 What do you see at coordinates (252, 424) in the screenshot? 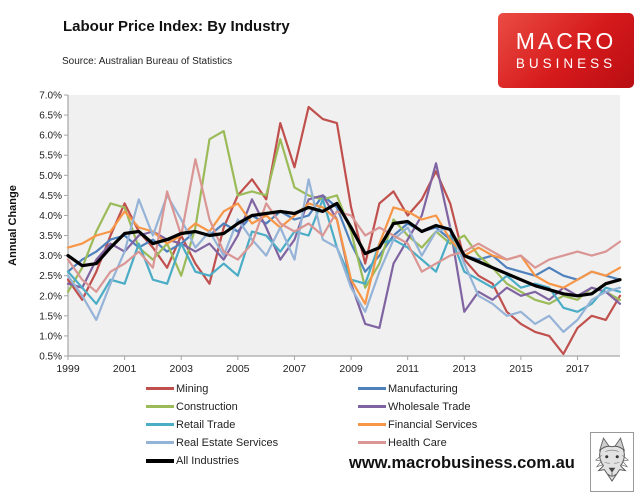
I see `legend-item-retail-trade: Retail Trade` at bounding box center [252, 424].